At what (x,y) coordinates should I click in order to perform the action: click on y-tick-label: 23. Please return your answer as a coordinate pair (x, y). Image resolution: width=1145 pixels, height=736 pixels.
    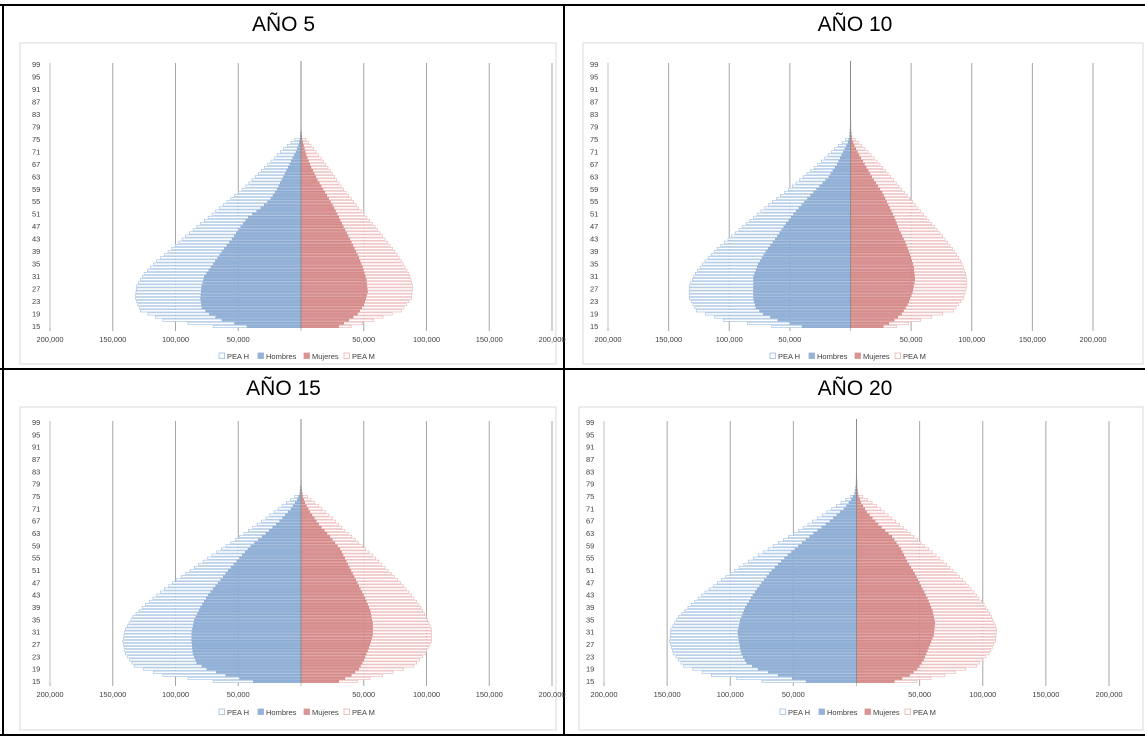
    Looking at the image, I should click on (590, 656).